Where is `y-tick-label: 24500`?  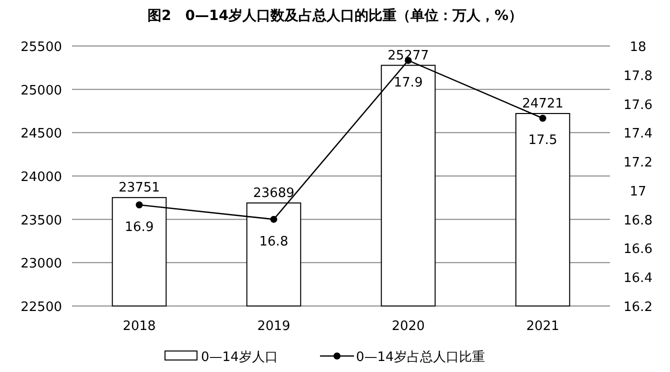 y-tick-label: 24500 is located at coordinates (41, 134).